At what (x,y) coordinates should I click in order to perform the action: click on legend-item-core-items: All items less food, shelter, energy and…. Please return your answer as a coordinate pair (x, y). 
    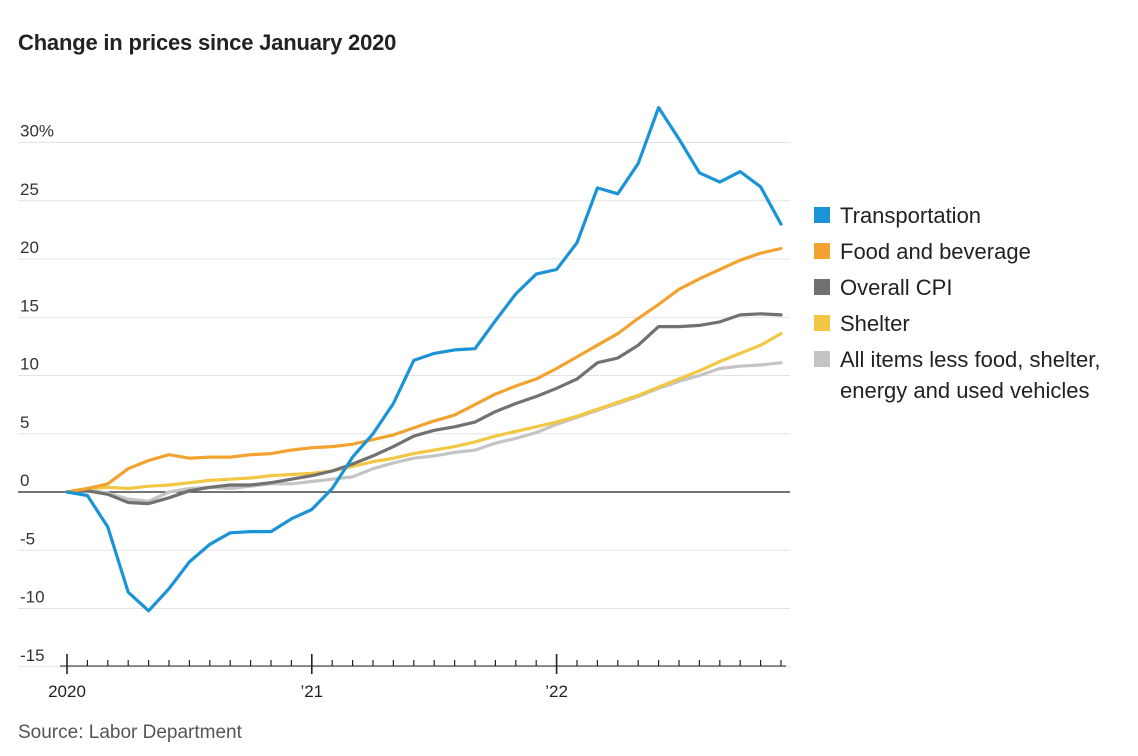
    Looking at the image, I should click on (972, 375).